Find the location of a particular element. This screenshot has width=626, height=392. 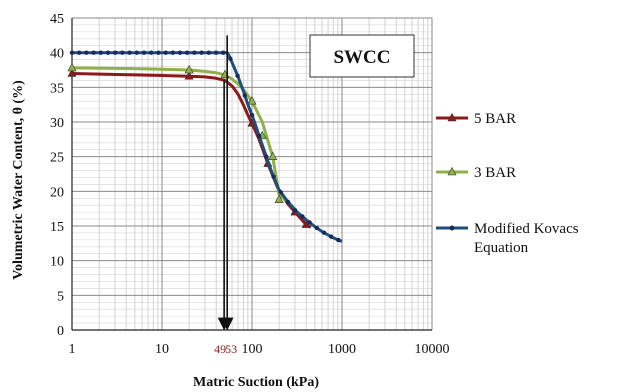

y-axis-title: Volumetric Water Content, θ (%) is located at coordinates (18, 180).